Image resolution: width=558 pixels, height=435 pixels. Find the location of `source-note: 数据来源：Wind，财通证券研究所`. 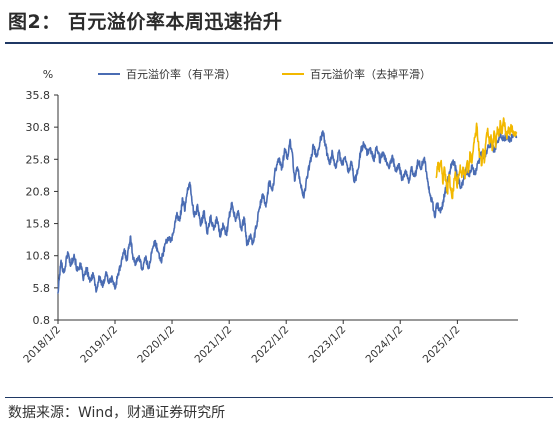

source-note: 数据来源：Wind，财通证券研究所 is located at coordinates (117, 413).